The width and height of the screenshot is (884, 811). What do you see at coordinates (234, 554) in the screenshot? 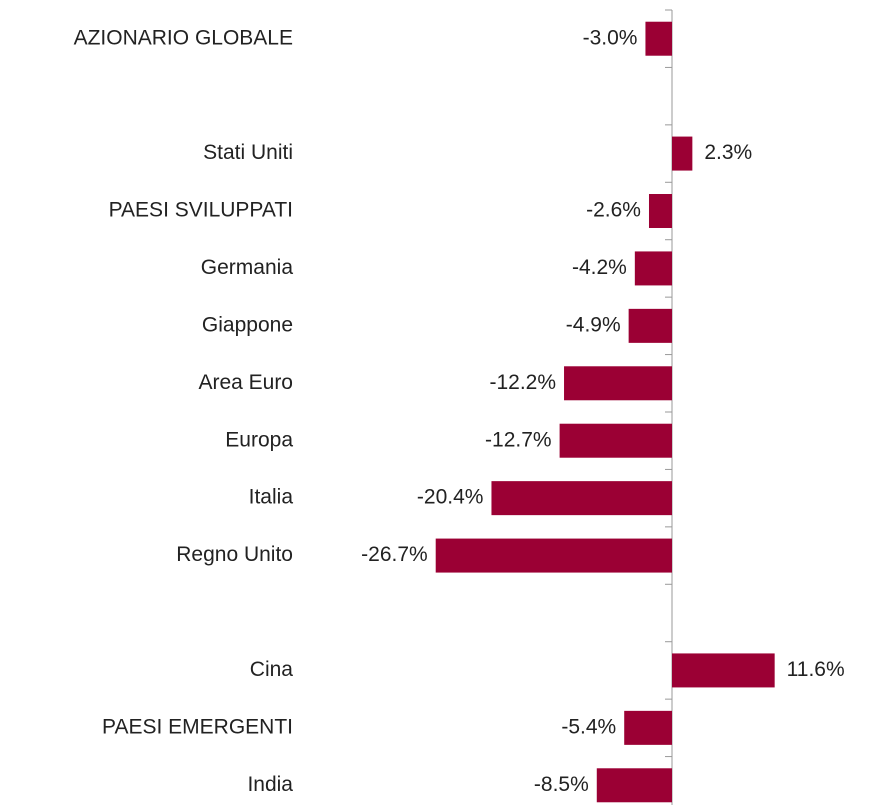
I see `category-label: Regno Unito` at bounding box center [234, 554].